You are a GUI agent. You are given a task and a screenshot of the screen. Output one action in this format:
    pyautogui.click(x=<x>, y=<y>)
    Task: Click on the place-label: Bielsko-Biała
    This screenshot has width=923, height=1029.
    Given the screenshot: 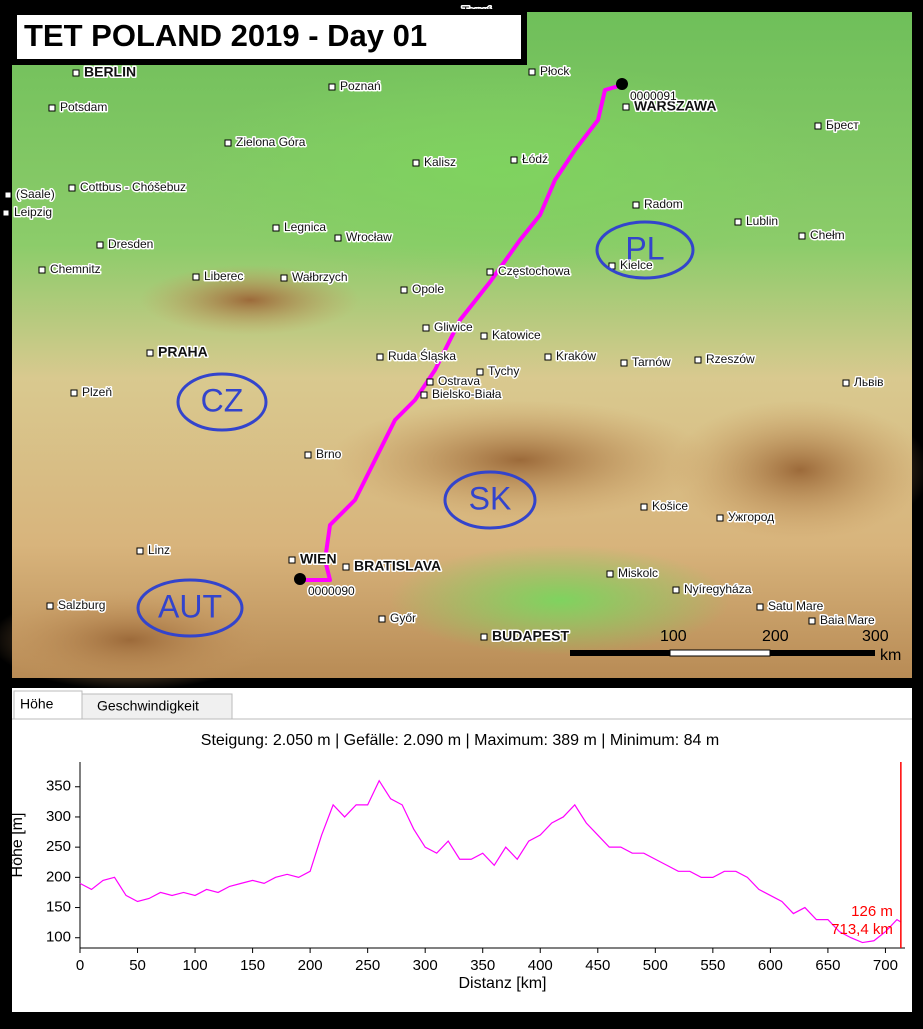 What is the action you would take?
    pyautogui.click(x=467, y=394)
    